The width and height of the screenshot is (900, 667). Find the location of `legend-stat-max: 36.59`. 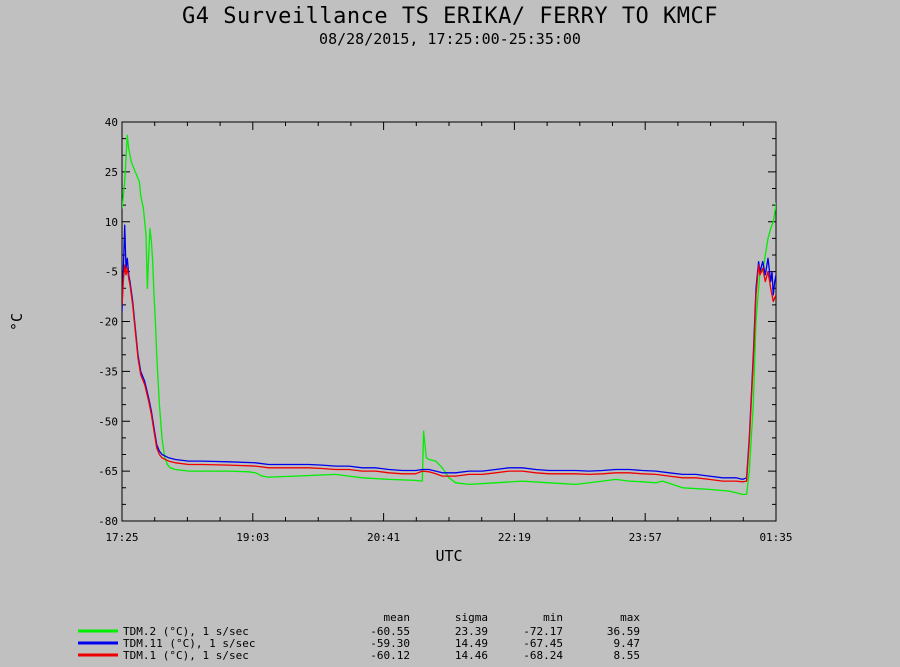

legend-stat-max: 36.59 is located at coordinates (623, 631).